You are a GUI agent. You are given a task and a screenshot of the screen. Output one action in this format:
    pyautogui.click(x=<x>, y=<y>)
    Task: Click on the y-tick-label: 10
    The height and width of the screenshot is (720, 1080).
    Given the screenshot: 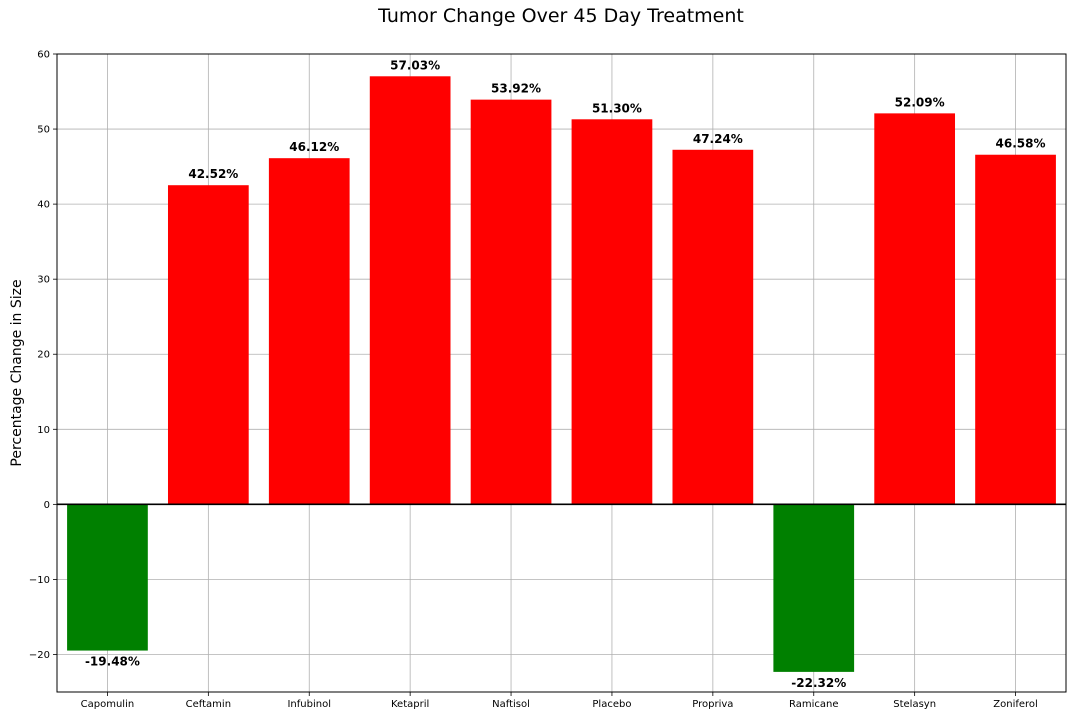 What is the action you would take?
    pyautogui.click(x=43, y=430)
    